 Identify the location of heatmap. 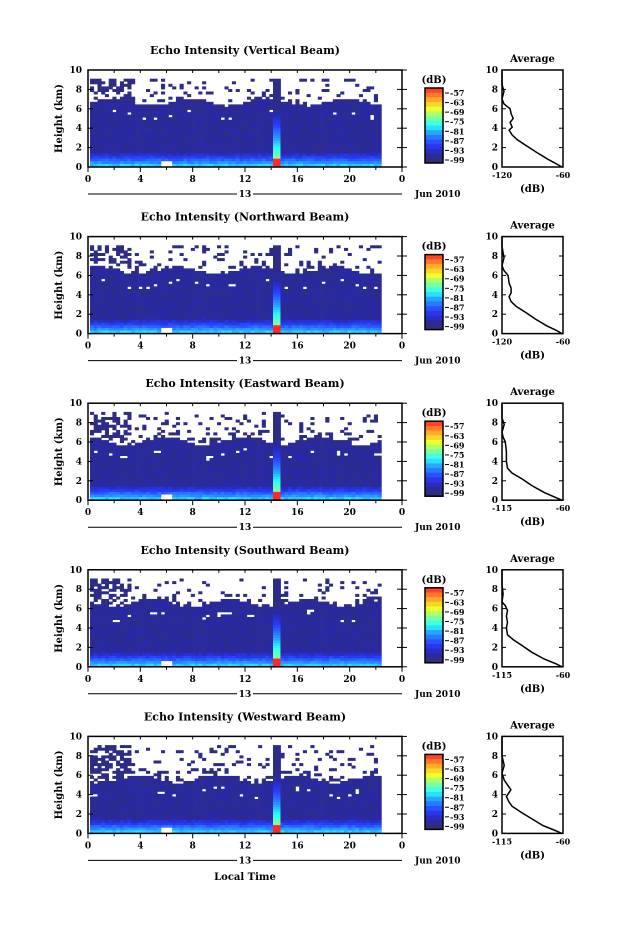
(236, 123).